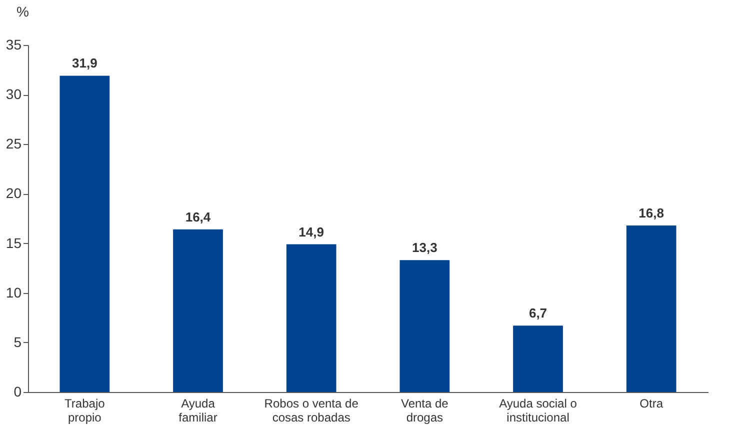 This screenshot has height=427, width=730. Describe the element at coordinates (538, 313) in the screenshot. I see `data-label: 6,7` at that location.